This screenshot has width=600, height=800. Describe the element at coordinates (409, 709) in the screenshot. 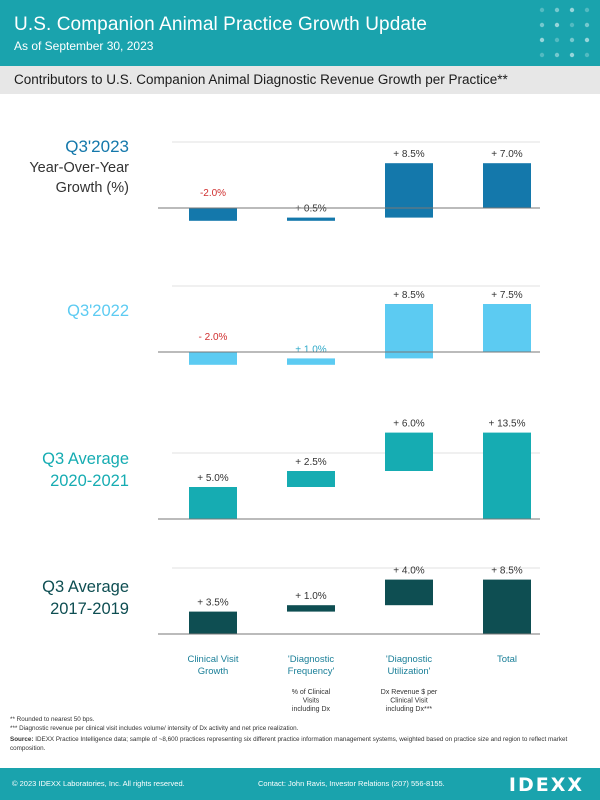

I see `category-note: including Dx***` at that location.